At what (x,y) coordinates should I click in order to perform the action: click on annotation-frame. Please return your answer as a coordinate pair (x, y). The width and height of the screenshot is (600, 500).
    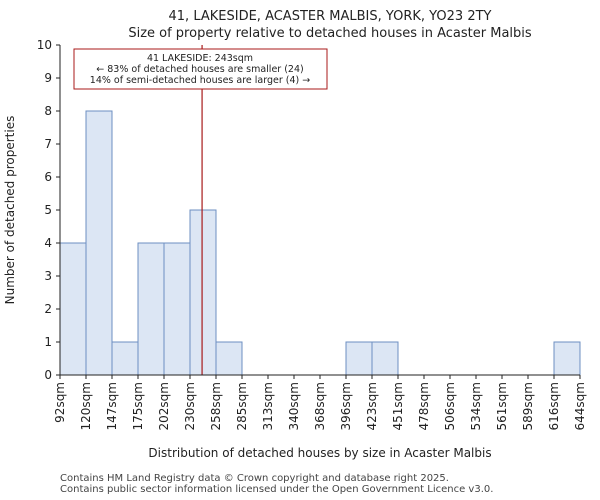
    Looking at the image, I should click on (200, 69).